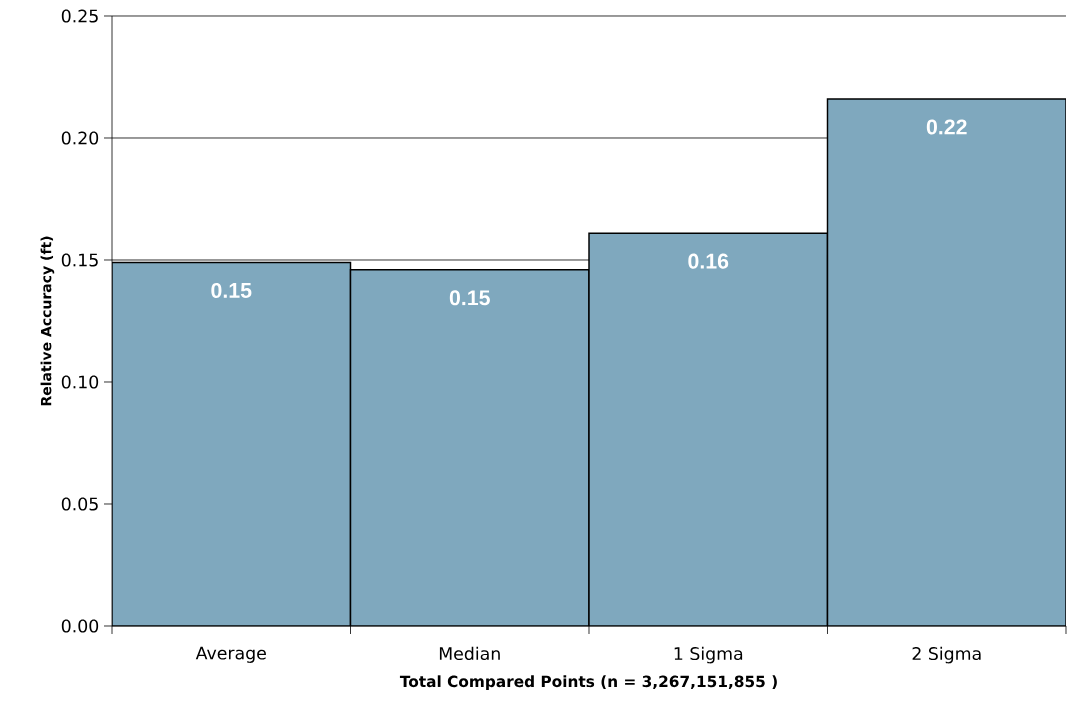 This screenshot has height=713, width=1068. I want to click on data-label: 0.16, so click(708, 261).